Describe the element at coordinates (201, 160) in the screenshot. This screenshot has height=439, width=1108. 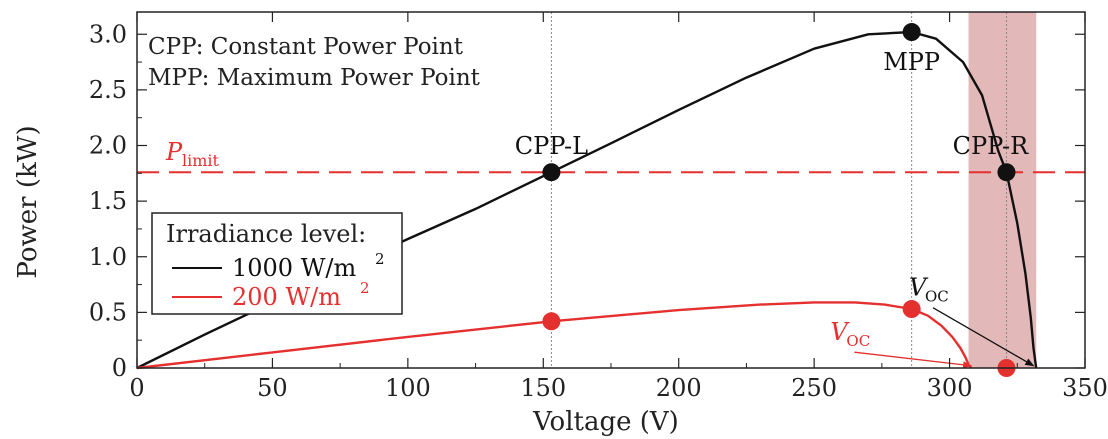
I see `p-limit-label-sub: limit` at that location.